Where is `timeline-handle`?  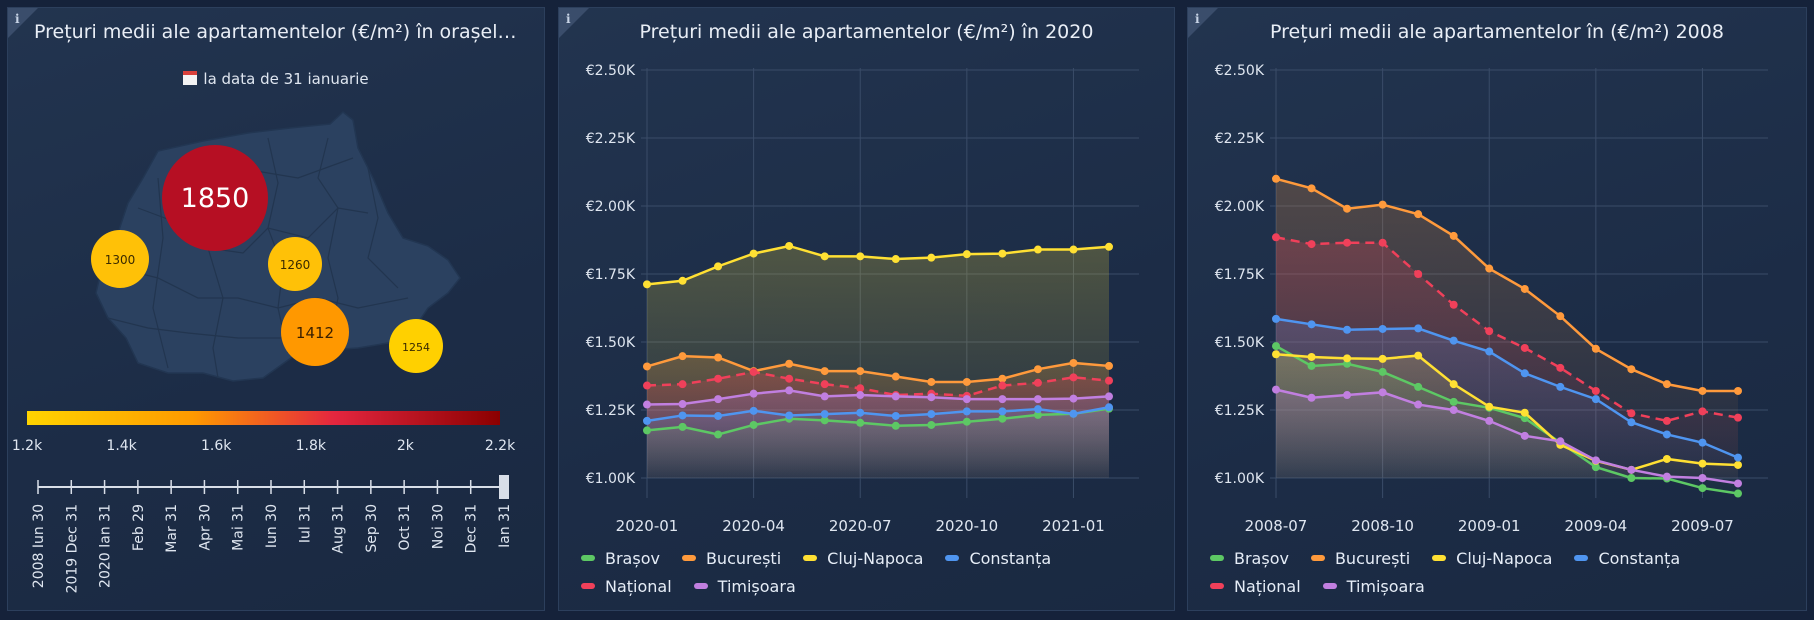
timeline-handle is located at coordinates (504, 487).